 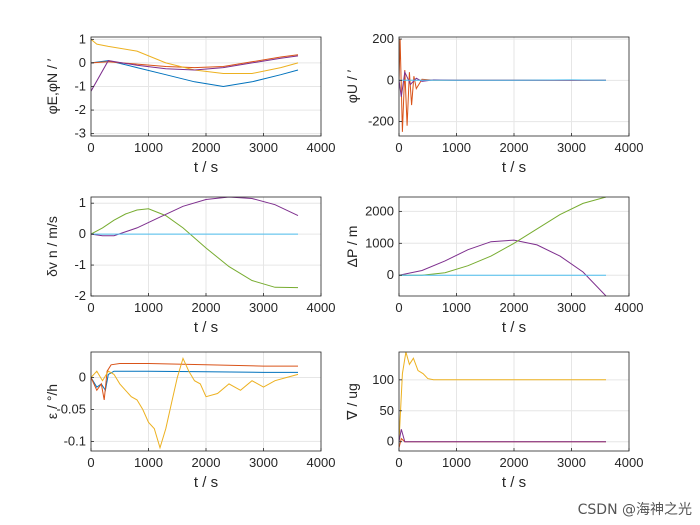 What do you see at coordinates (503, 236) in the screenshot?
I see `series-line-ΔPE` at bounding box center [503, 236].